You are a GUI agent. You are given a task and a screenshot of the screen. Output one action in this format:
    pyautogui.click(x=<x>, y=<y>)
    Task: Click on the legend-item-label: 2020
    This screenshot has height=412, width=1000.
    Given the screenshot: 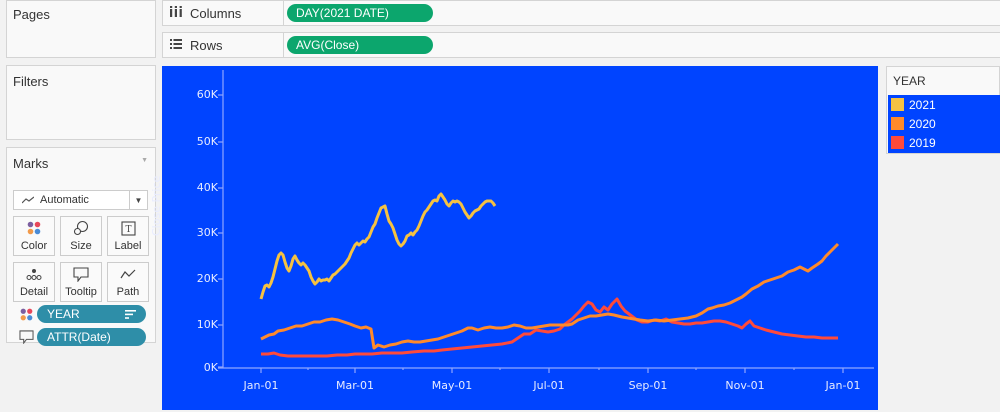 What is the action you would take?
    pyautogui.click(x=922, y=123)
    